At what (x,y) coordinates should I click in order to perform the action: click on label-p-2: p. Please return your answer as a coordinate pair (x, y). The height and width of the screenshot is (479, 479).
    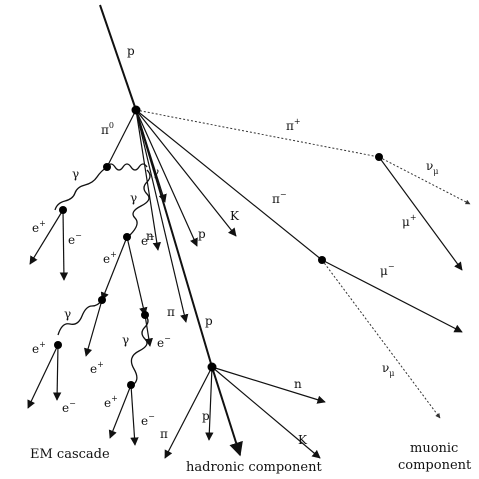
    Looking at the image, I should click on (209, 321).